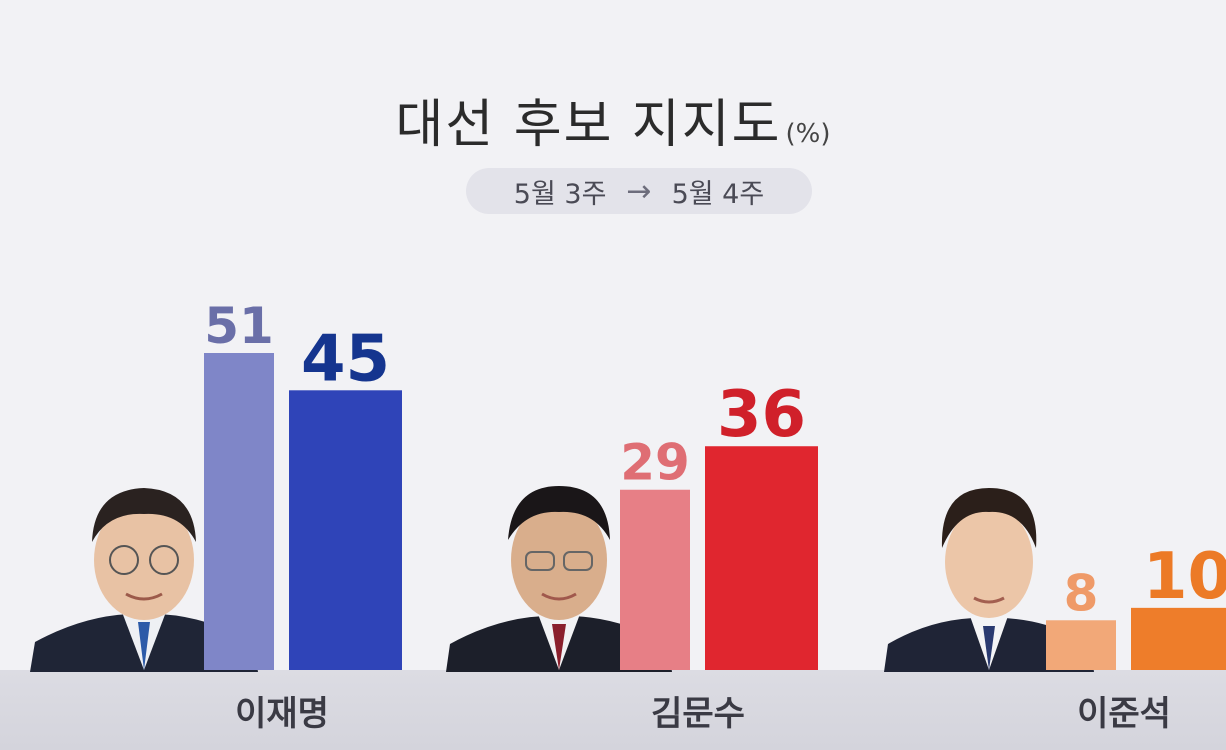  What do you see at coordinates (698, 714) in the screenshot?
I see `candidate-name-kim-moon-soo: 김문수` at bounding box center [698, 714].